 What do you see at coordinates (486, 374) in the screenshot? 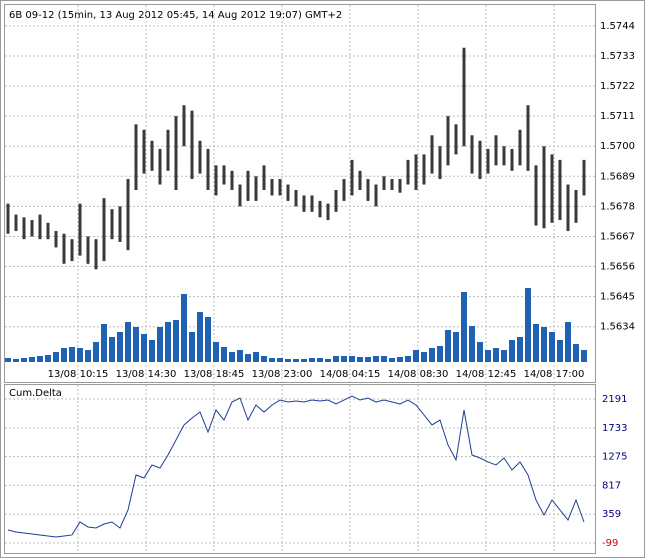
I see `x-tick-label: 14/08 12:45` at bounding box center [486, 374].